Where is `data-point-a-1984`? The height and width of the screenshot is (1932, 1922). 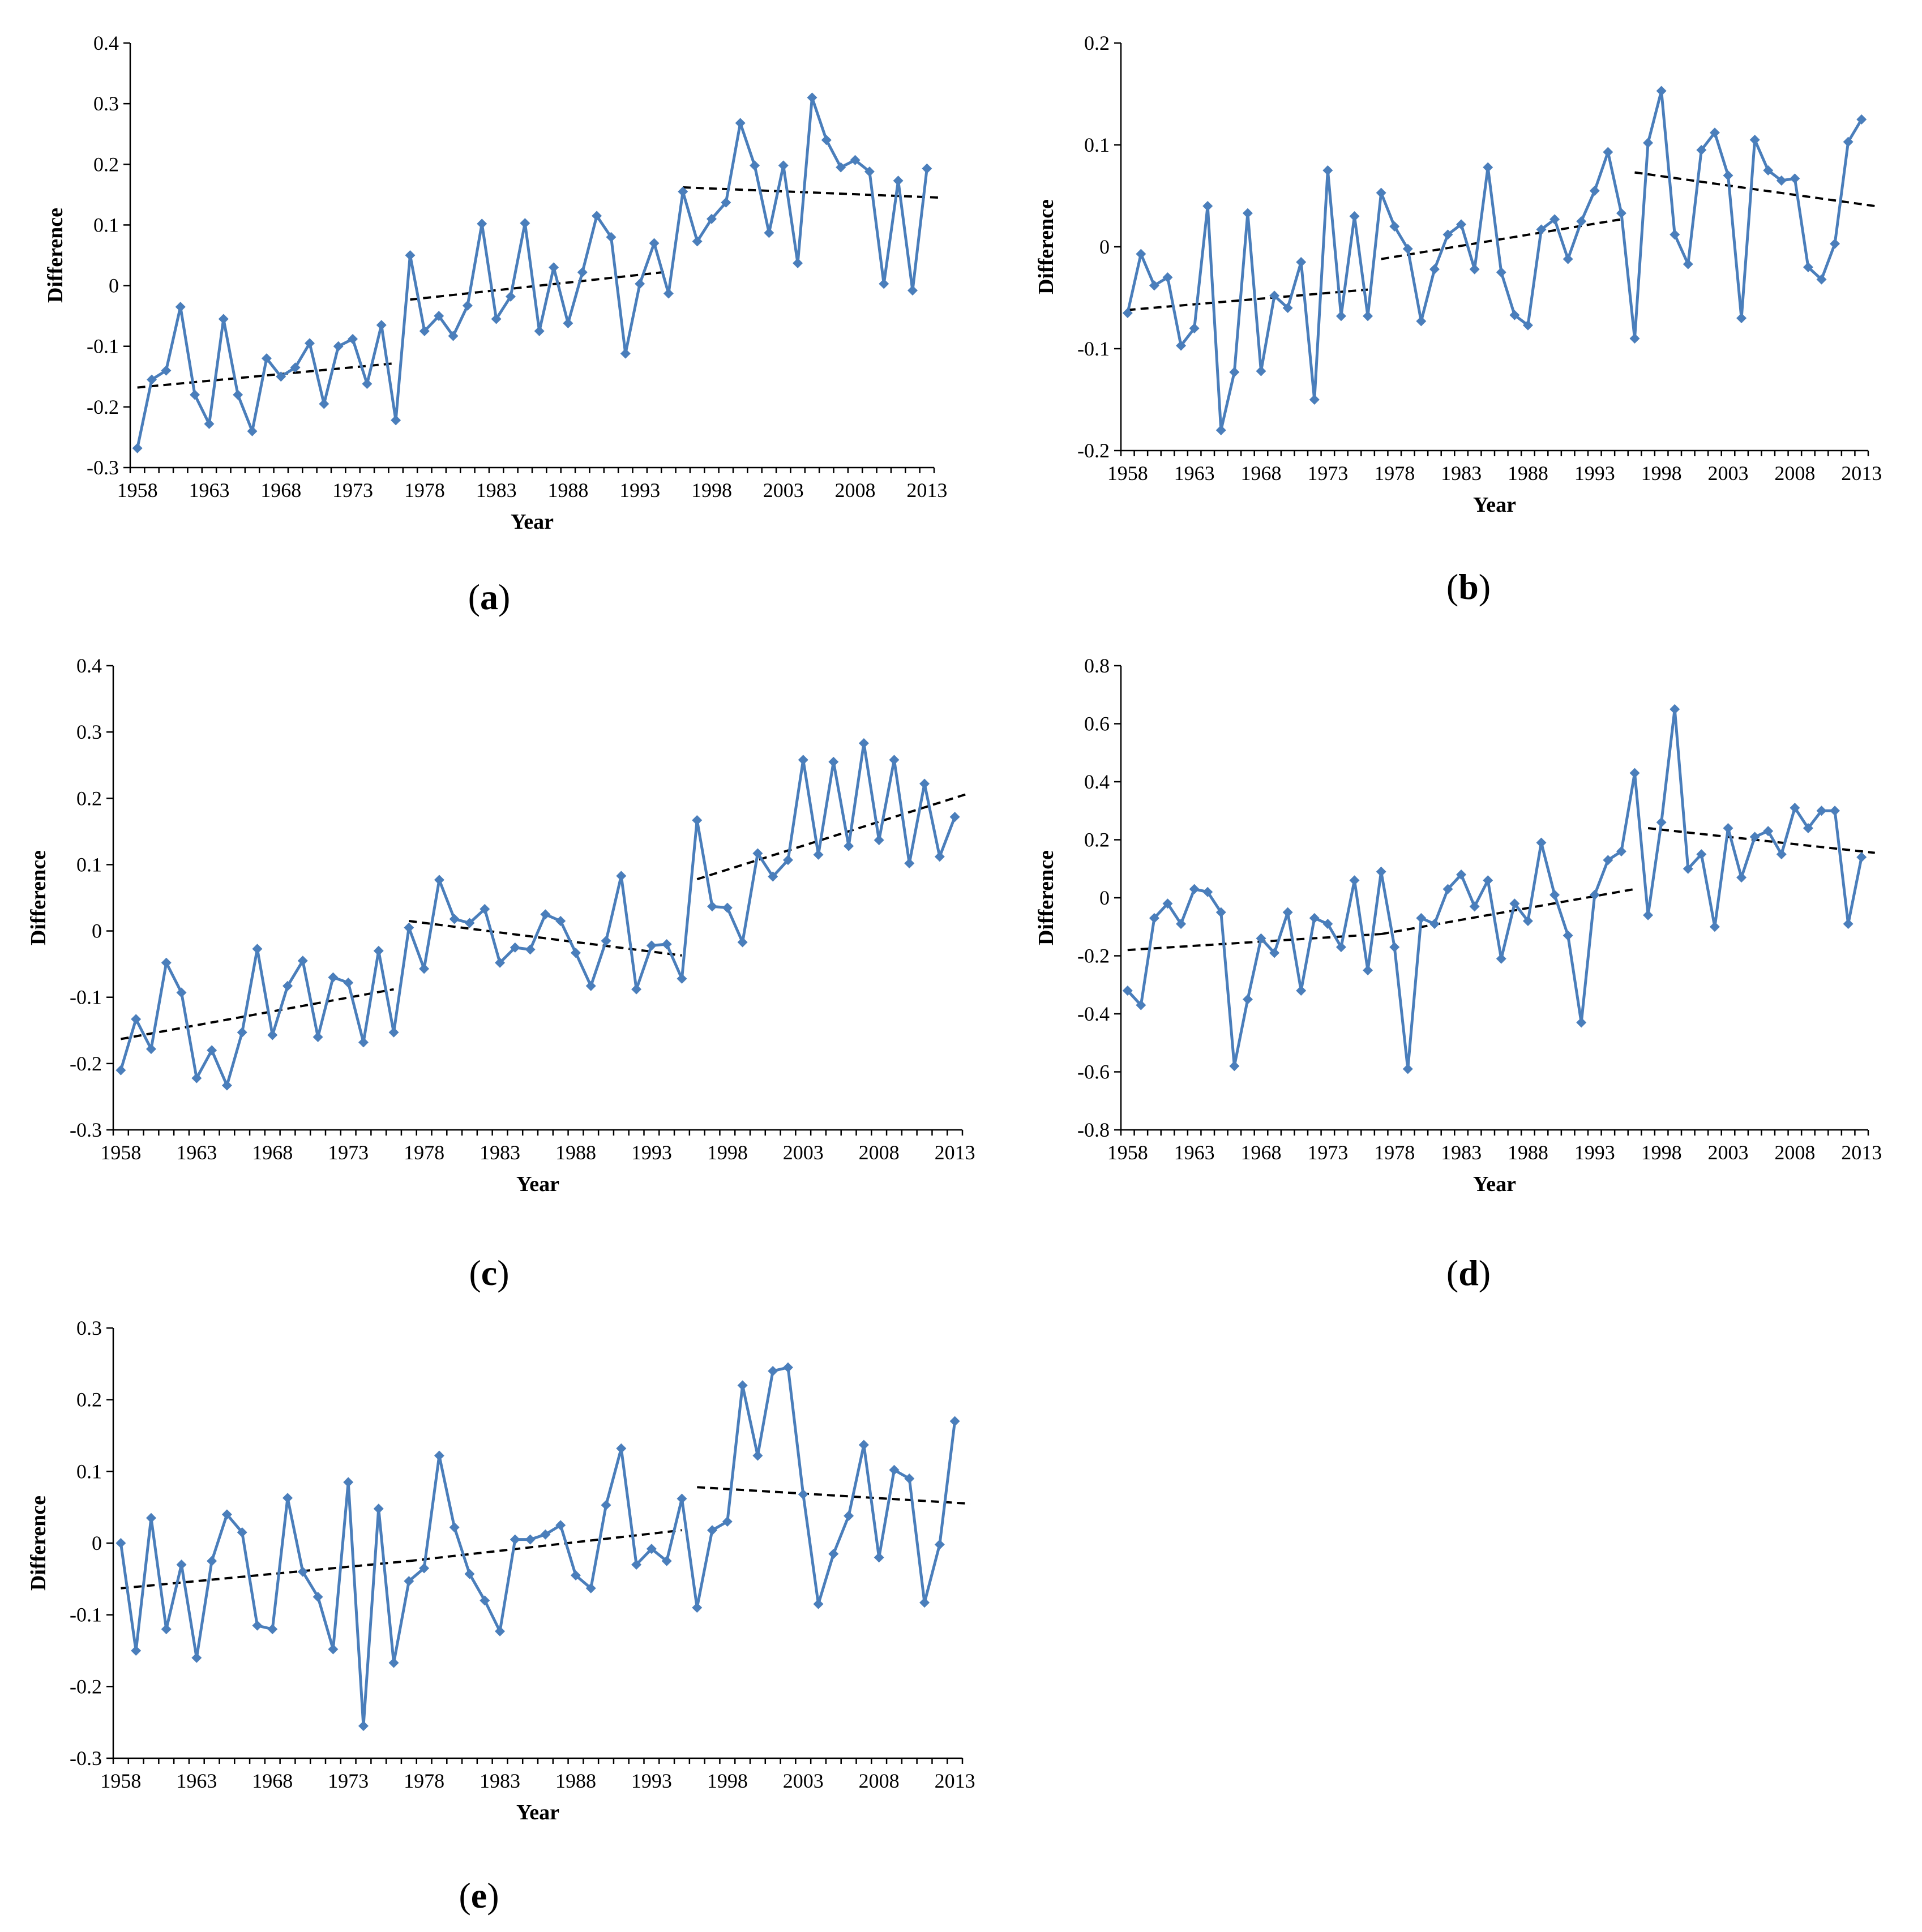
data-point-a-1984 is located at coordinates (510, 296).